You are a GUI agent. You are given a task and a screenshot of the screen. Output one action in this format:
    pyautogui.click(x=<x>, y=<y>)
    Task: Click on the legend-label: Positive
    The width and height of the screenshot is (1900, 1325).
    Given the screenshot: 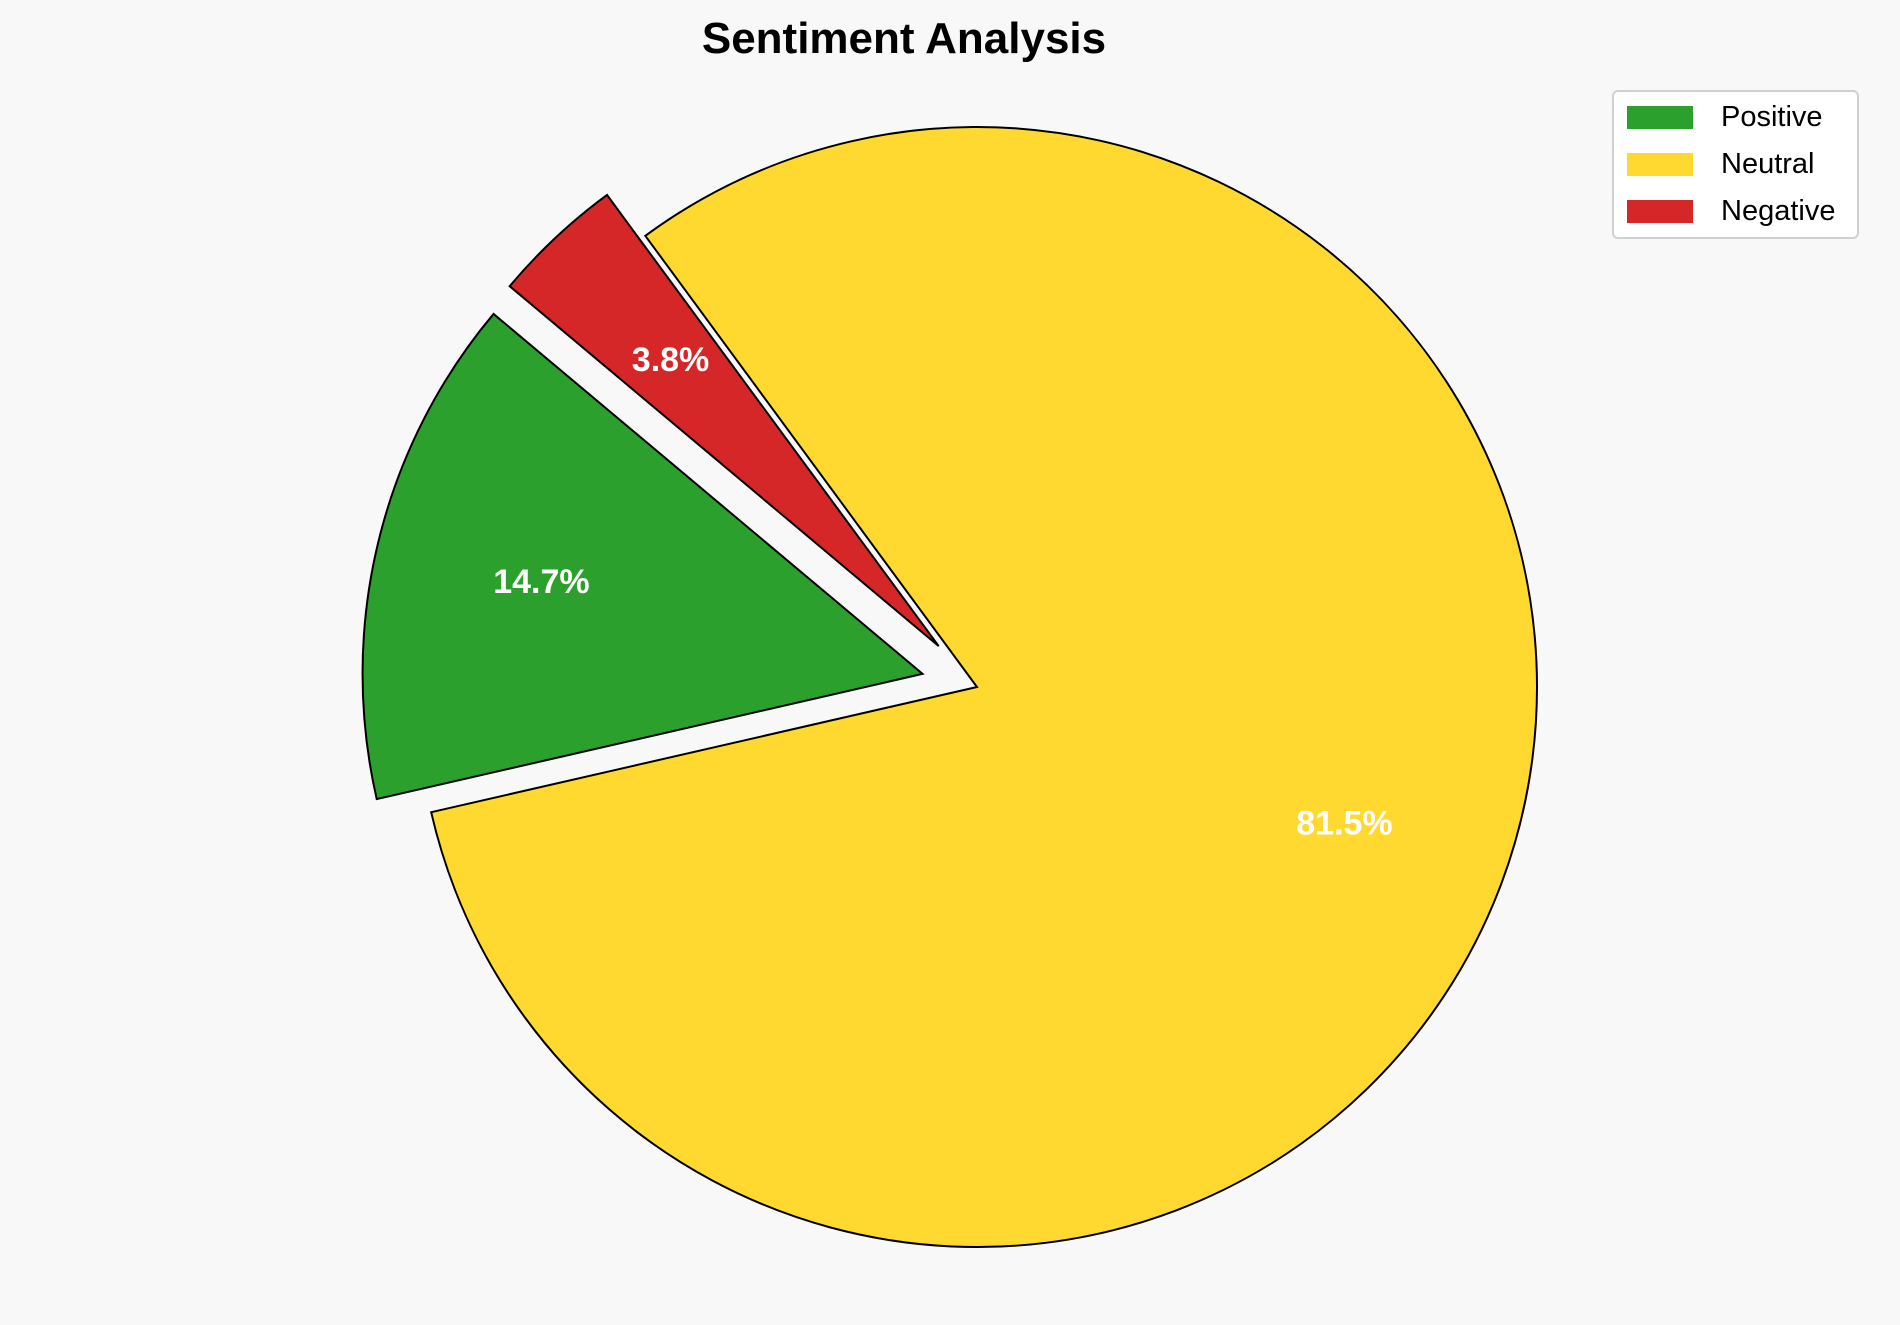 What is the action you would take?
    pyautogui.click(x=1772, y=116)
    